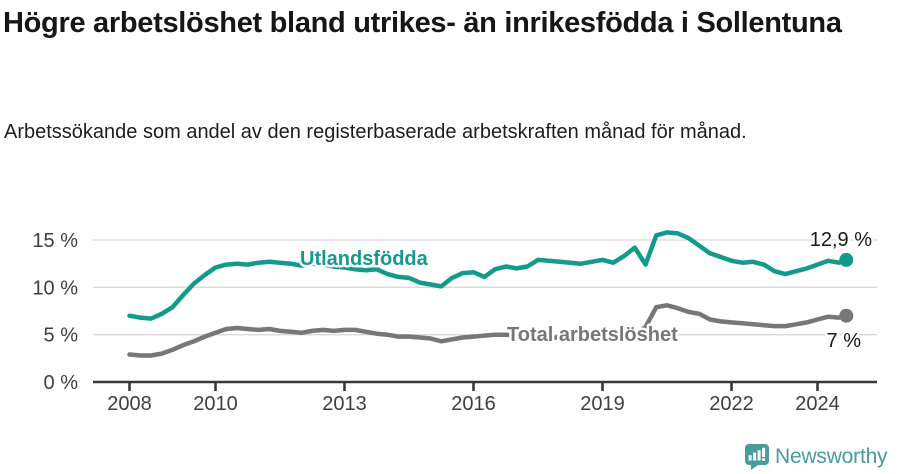  What do you see at coordinates (61, 383) in the screenshot?
I see `y-tick-label: 0 %` at bounding box center [61, 383].